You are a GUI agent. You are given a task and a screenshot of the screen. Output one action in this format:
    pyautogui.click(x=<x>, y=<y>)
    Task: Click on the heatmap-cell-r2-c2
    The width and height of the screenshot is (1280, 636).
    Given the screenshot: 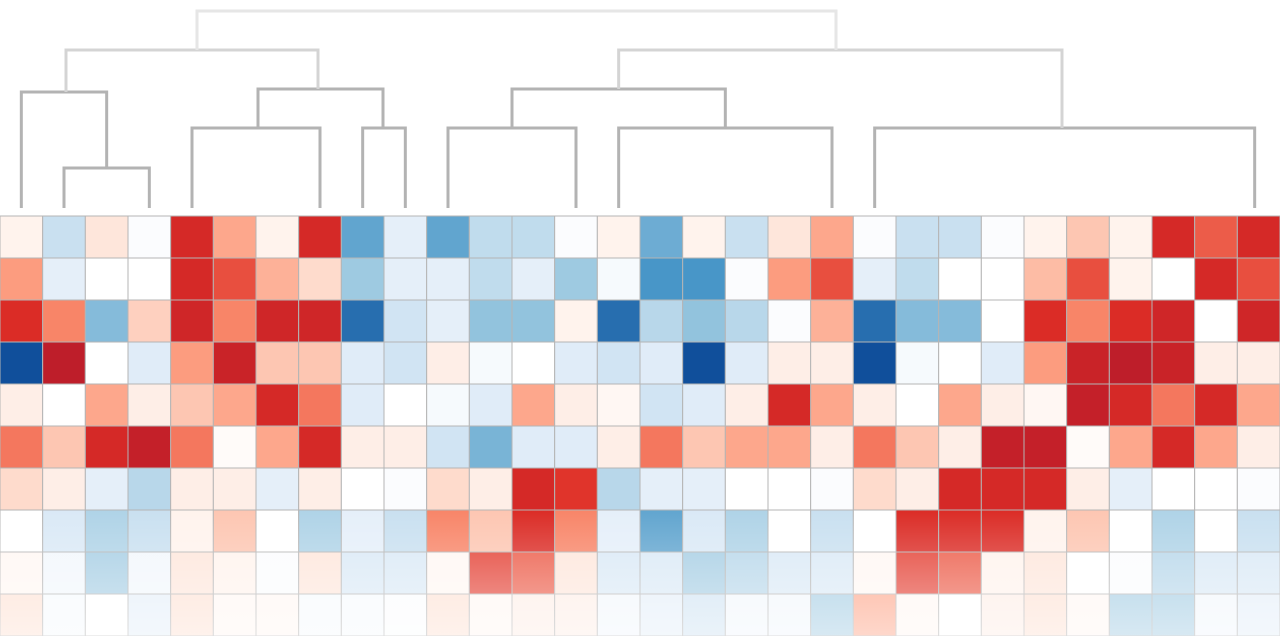 What is the action you would take?
    pyautogui.click(x=106, y=321)
    